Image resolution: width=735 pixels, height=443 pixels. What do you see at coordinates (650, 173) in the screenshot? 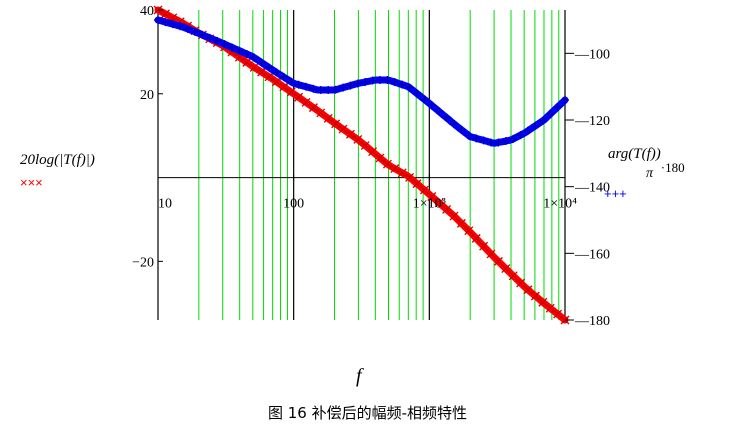
I see `right-axis-label-den: π` at bounding box center [650, 173].